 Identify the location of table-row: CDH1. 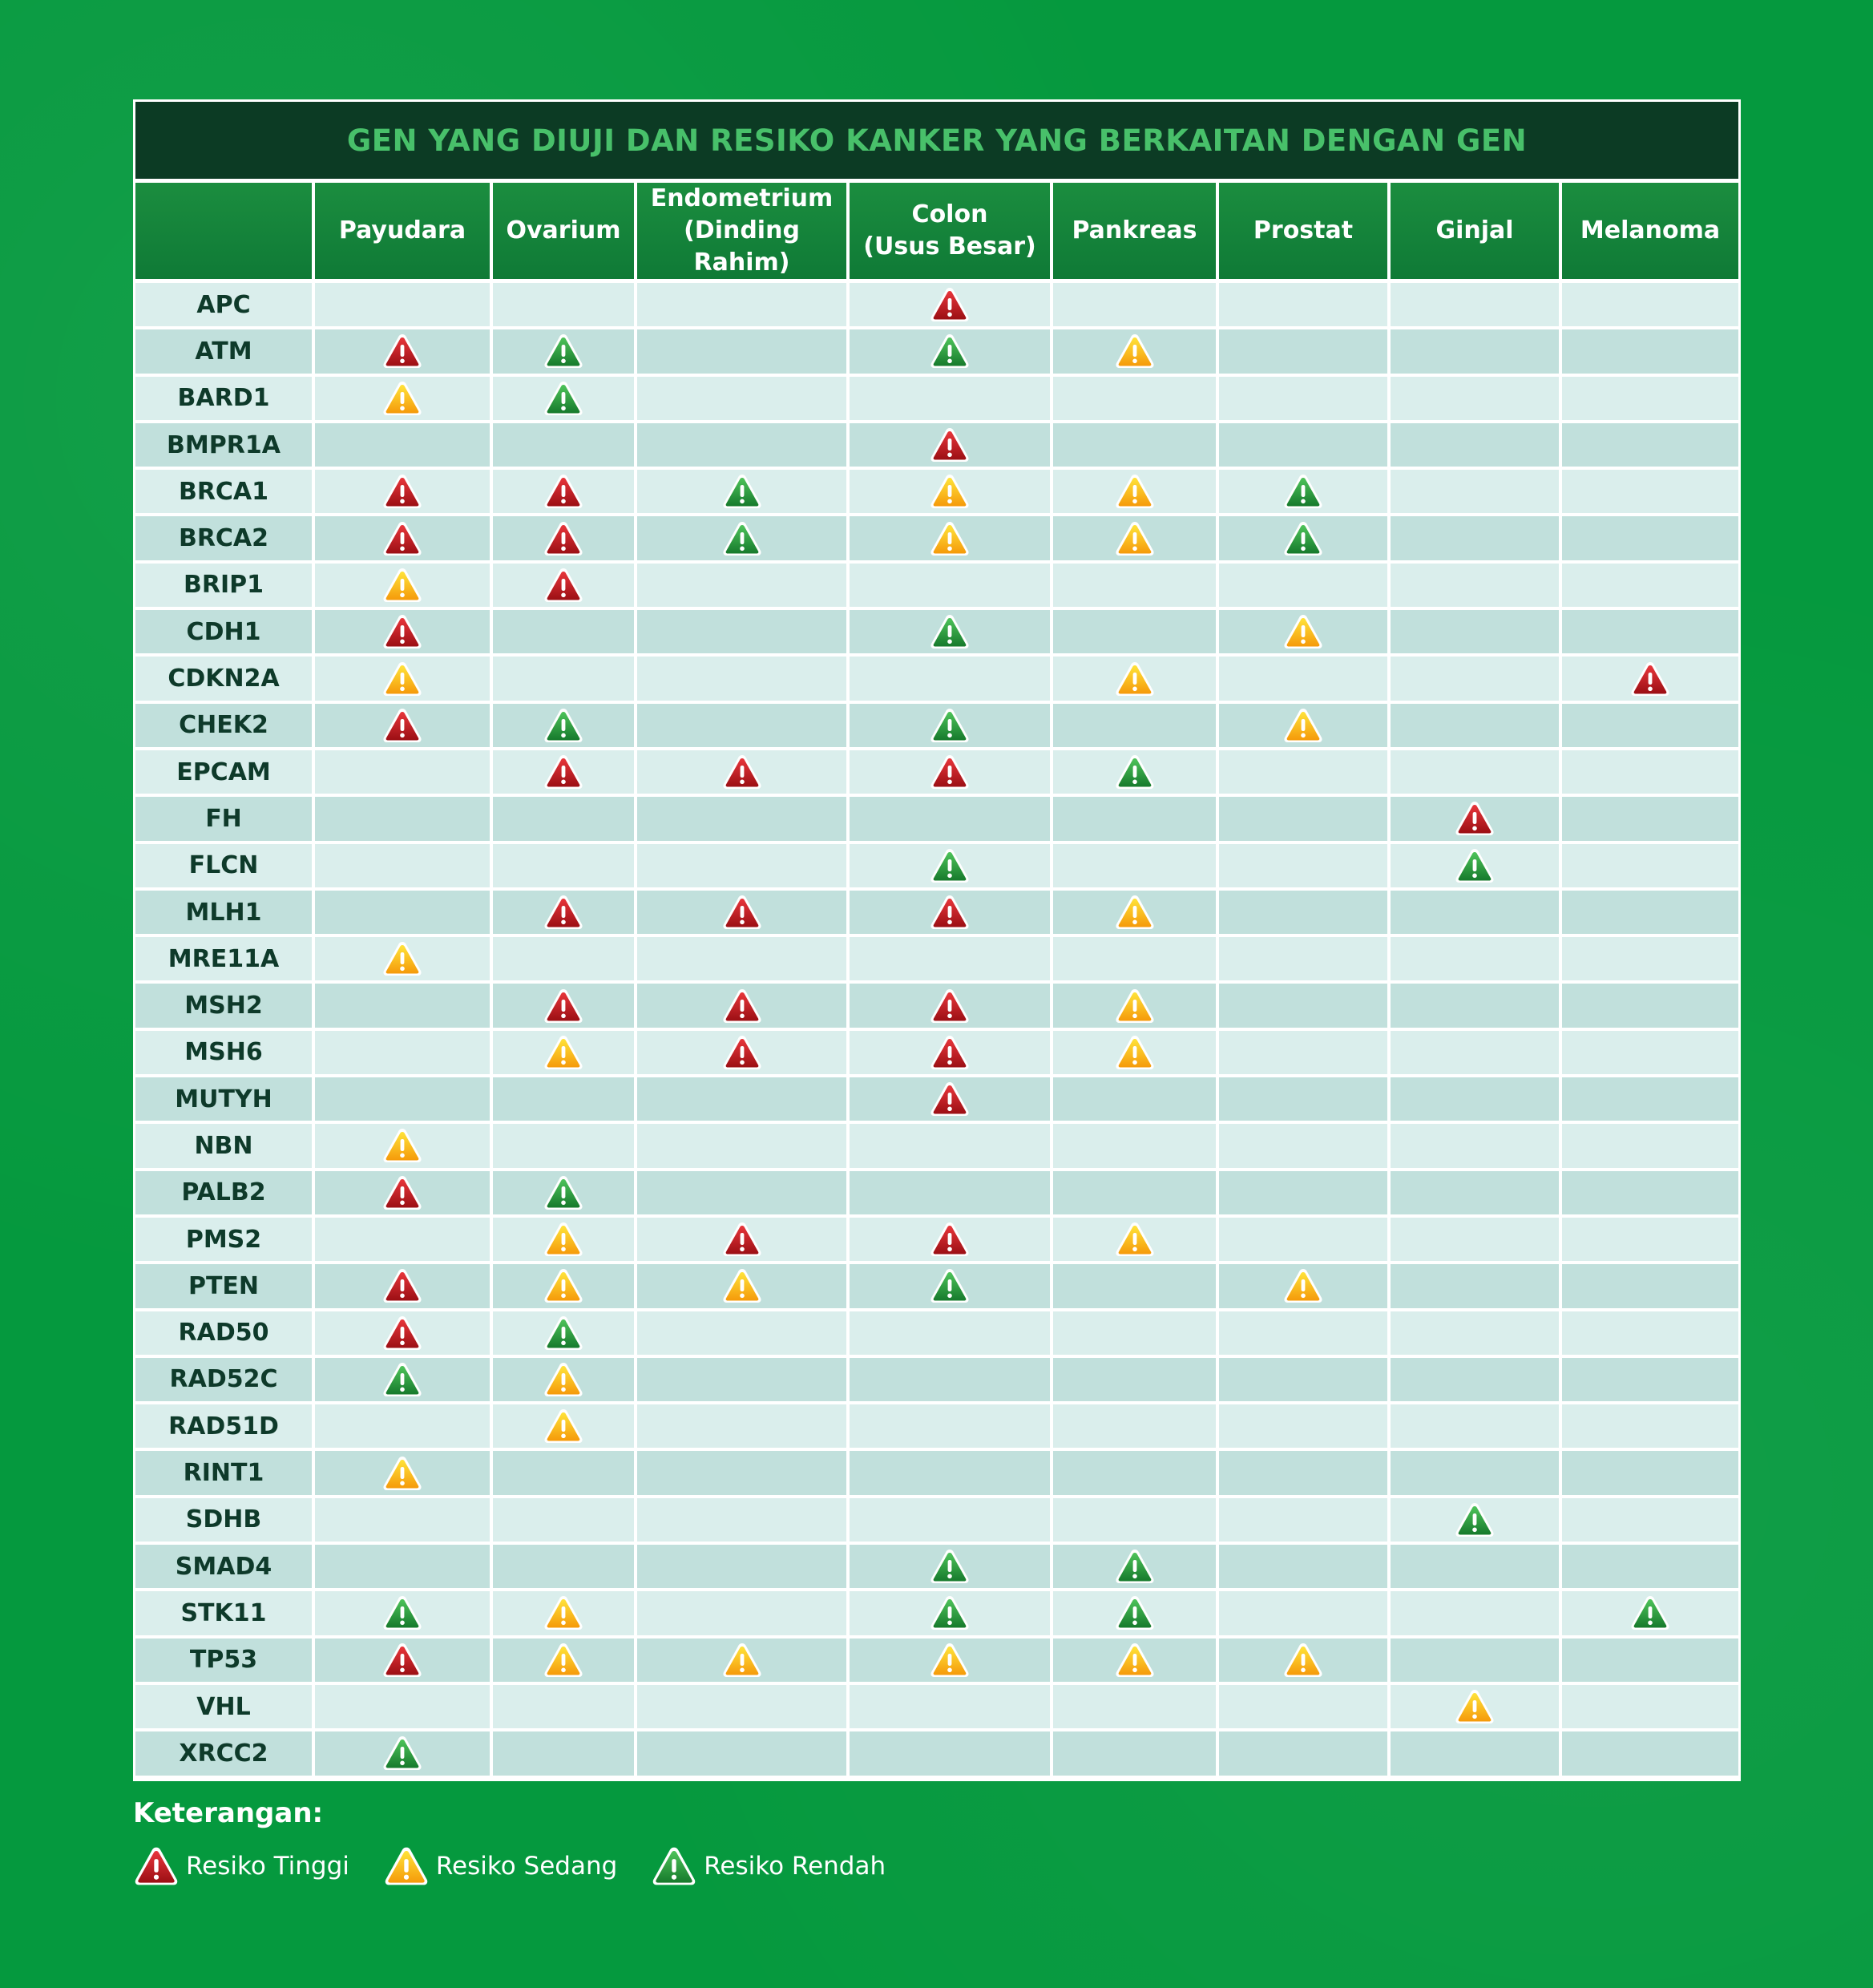
(936, 632).